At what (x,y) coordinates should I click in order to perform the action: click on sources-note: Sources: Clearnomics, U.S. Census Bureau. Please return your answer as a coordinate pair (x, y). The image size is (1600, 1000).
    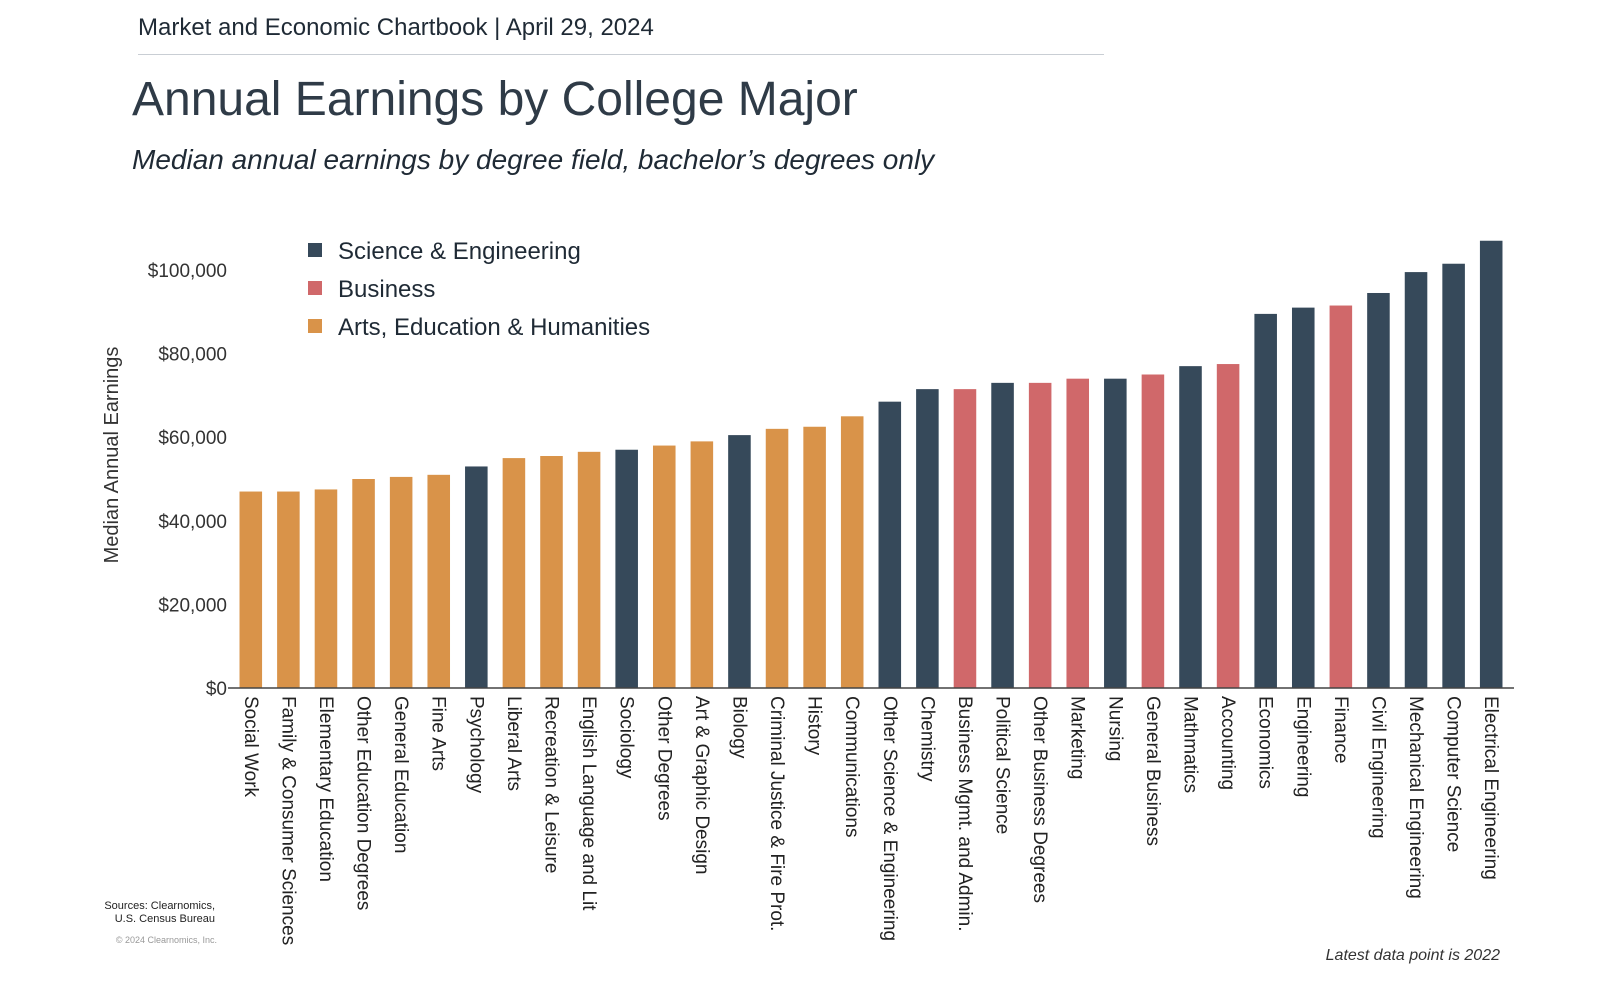
    Looking at the image, I should click on (159, 913).